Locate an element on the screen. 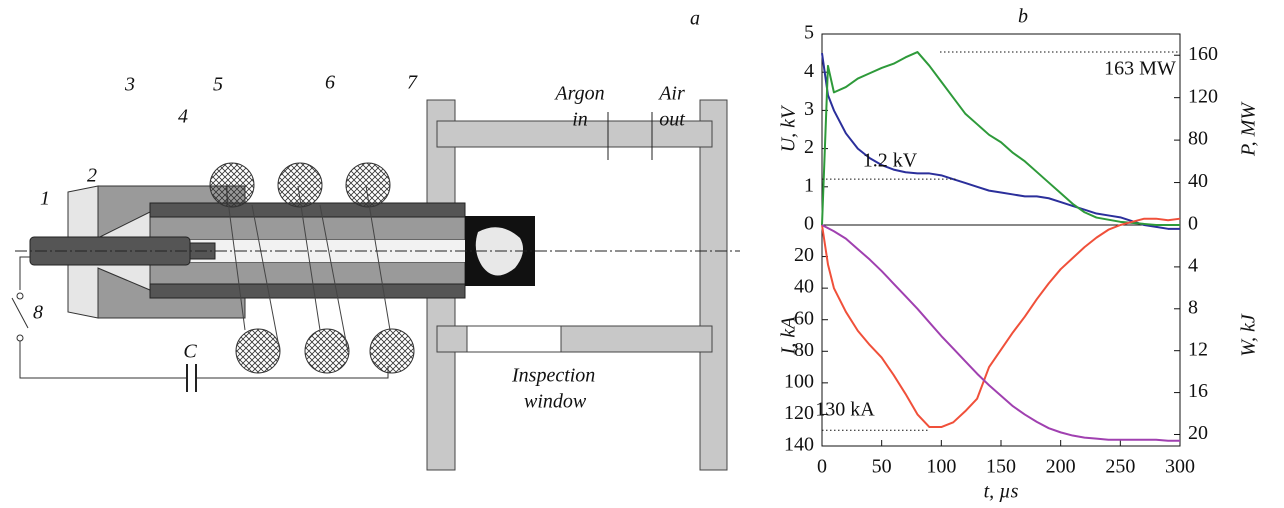 Image resolution: width=1284 pixels, height=508 pixels. y-tick-label: 120 is located at coordinates (799, 413).